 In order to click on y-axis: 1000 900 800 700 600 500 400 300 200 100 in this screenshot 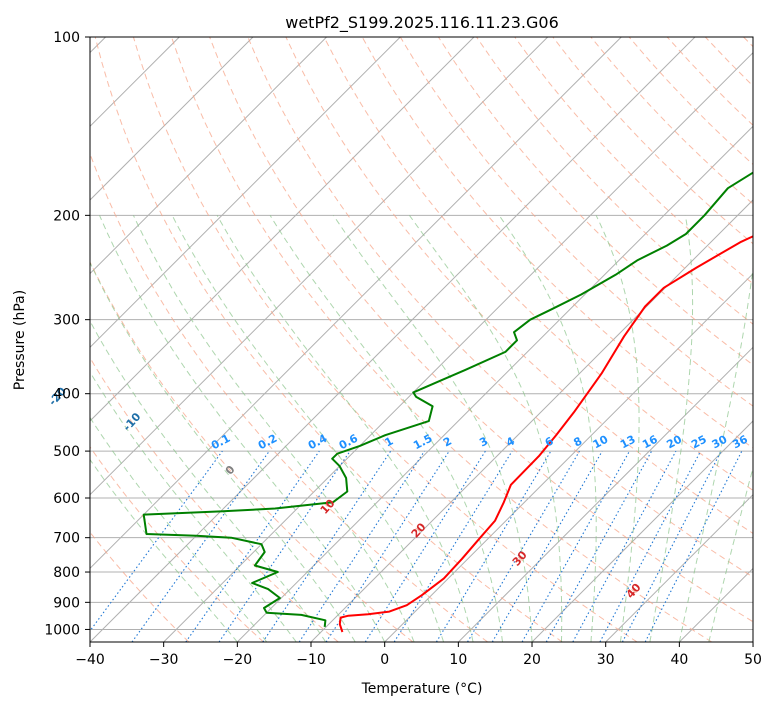, I will do `click(67, 334)`.